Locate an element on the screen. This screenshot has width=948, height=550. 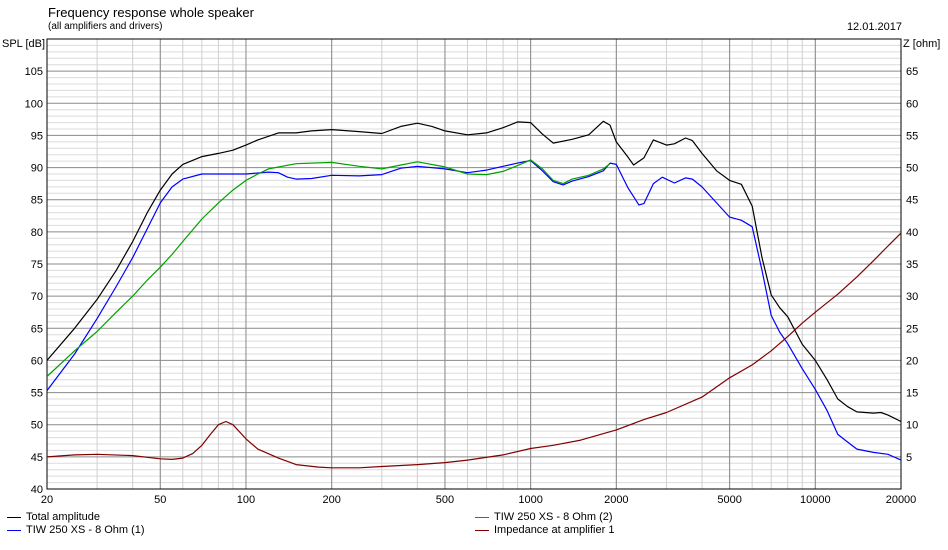
legend-label: Total amplitude is located at coordinates (63, 517).